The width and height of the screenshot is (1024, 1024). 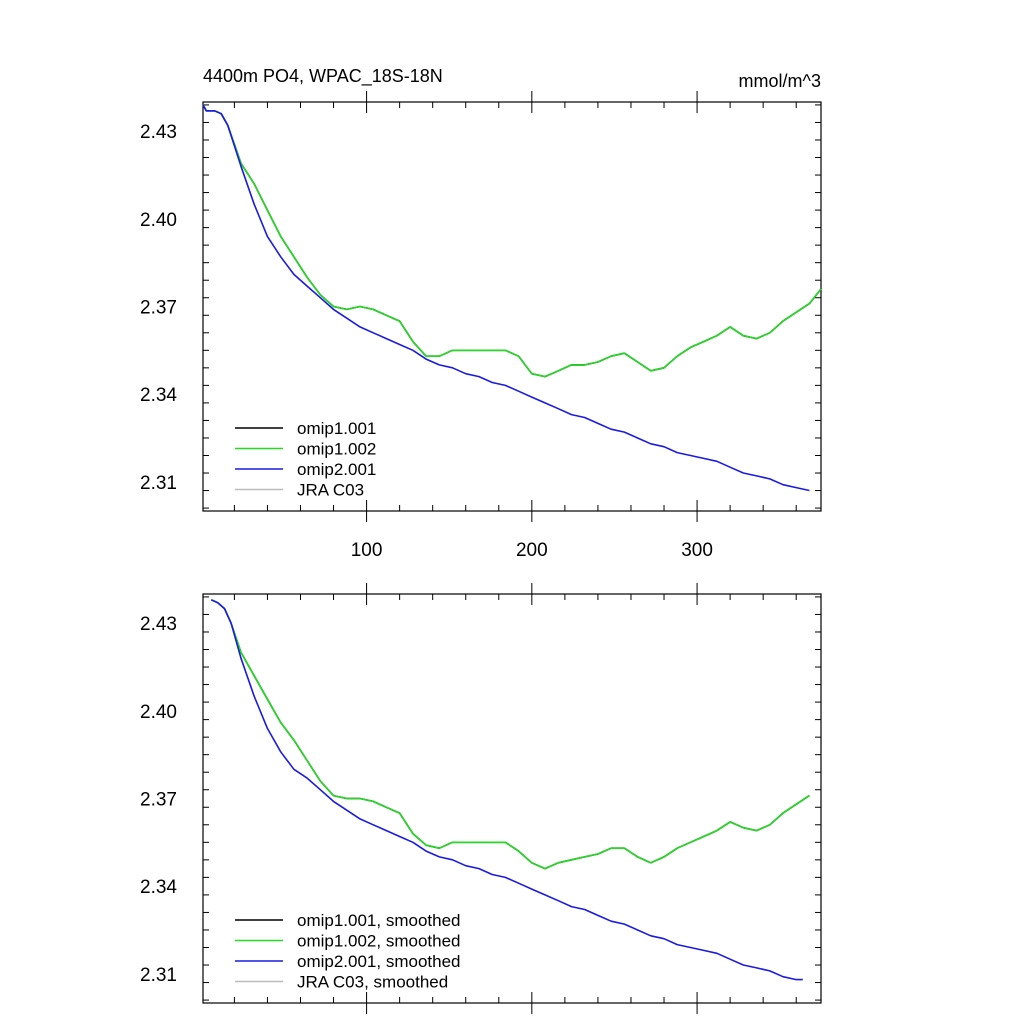 I want to click on x-tick-label: 300, so click(x=697, y=550).